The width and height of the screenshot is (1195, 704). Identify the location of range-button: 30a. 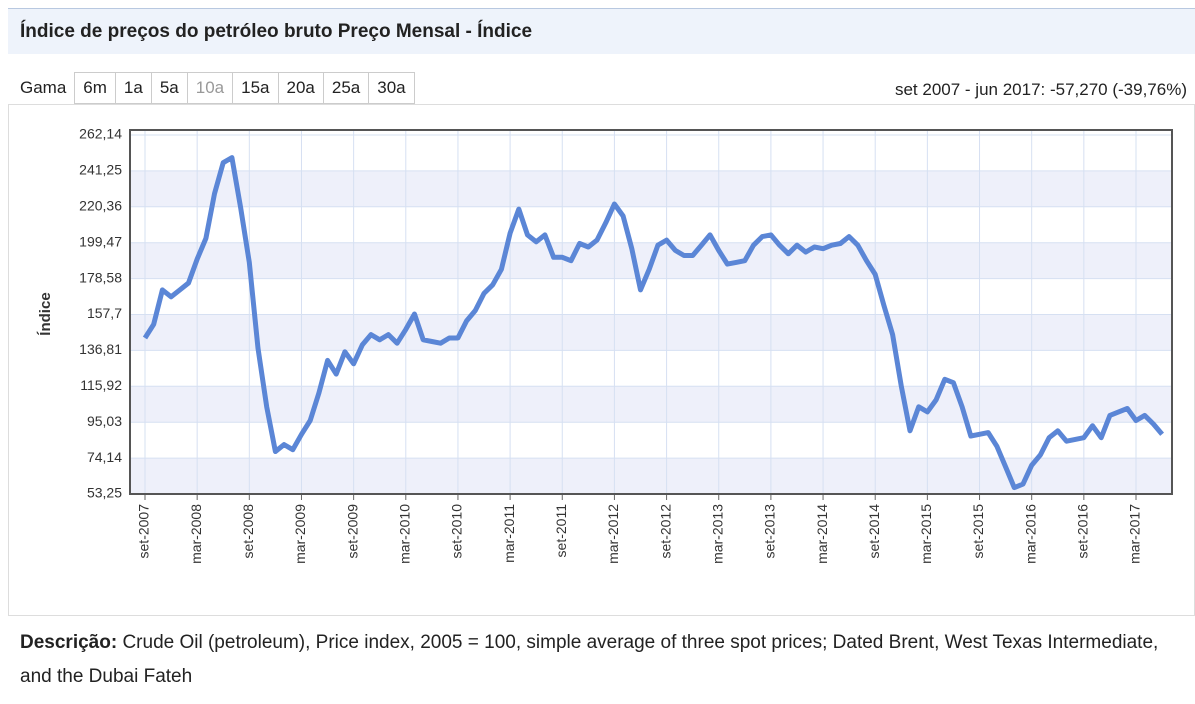
(391, 88).